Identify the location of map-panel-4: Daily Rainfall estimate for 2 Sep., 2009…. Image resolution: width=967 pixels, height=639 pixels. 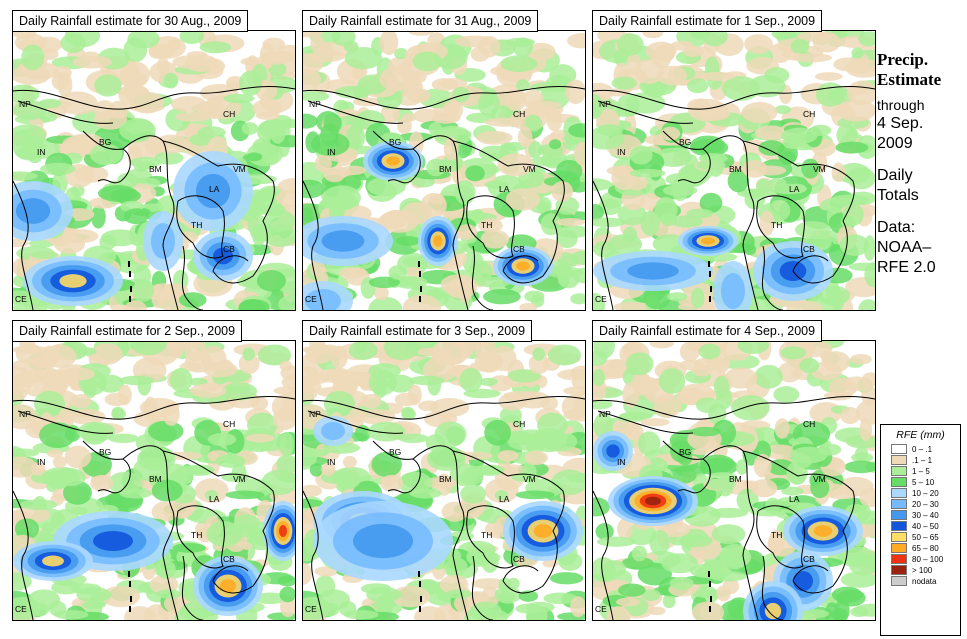
(154, 470).